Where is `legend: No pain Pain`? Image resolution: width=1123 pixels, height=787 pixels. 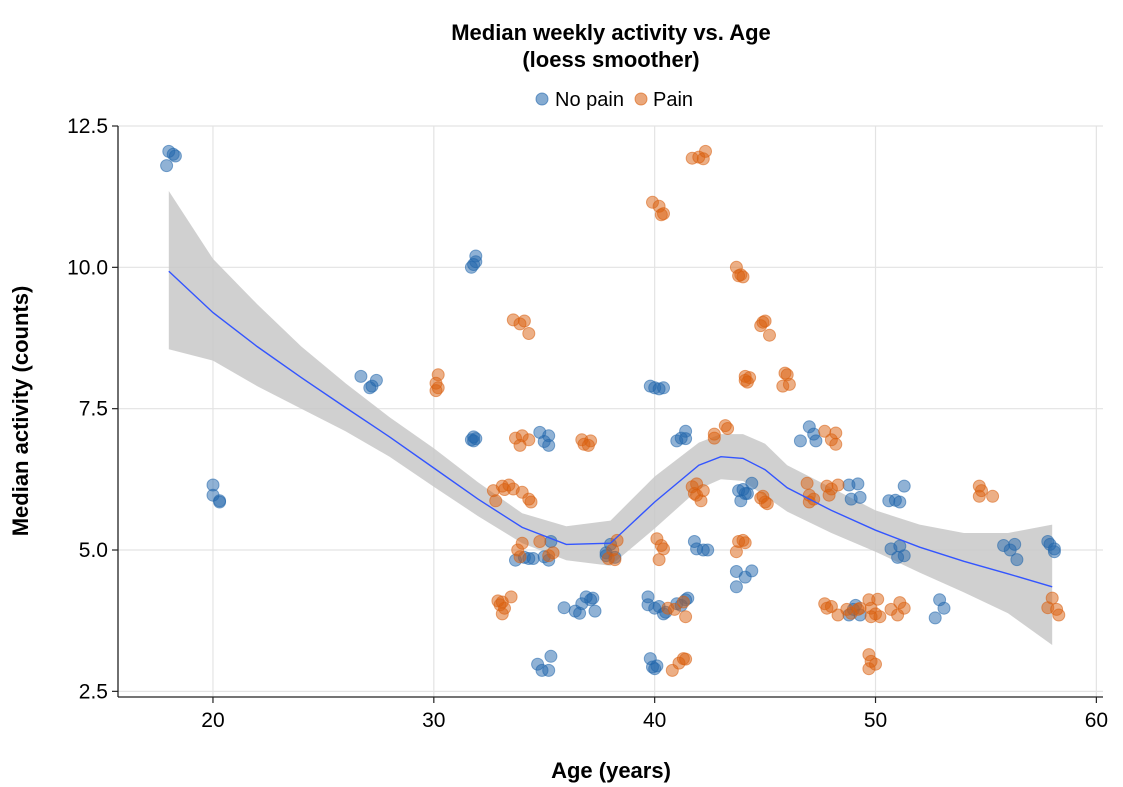 legend: No pain Pain is located at coordinates (614, 100).